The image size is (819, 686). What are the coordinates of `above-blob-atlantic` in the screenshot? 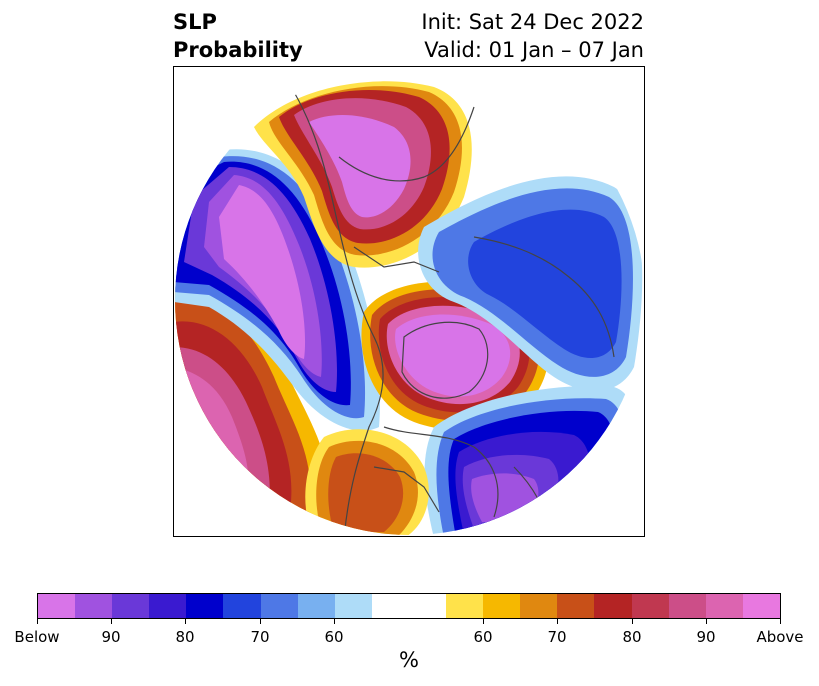 It's located at (363, 174).